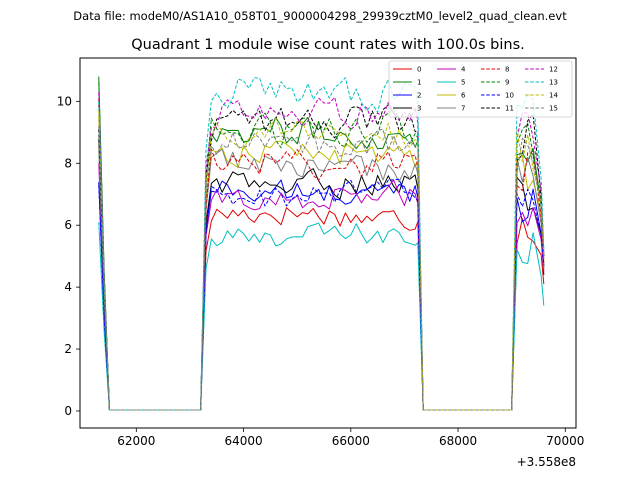 This screenshot has height=480, width=640. What do you see at coordinates (419, 96) in the screenshot?
I see `legend-label-2: 2` at bounding box center [419, 96].